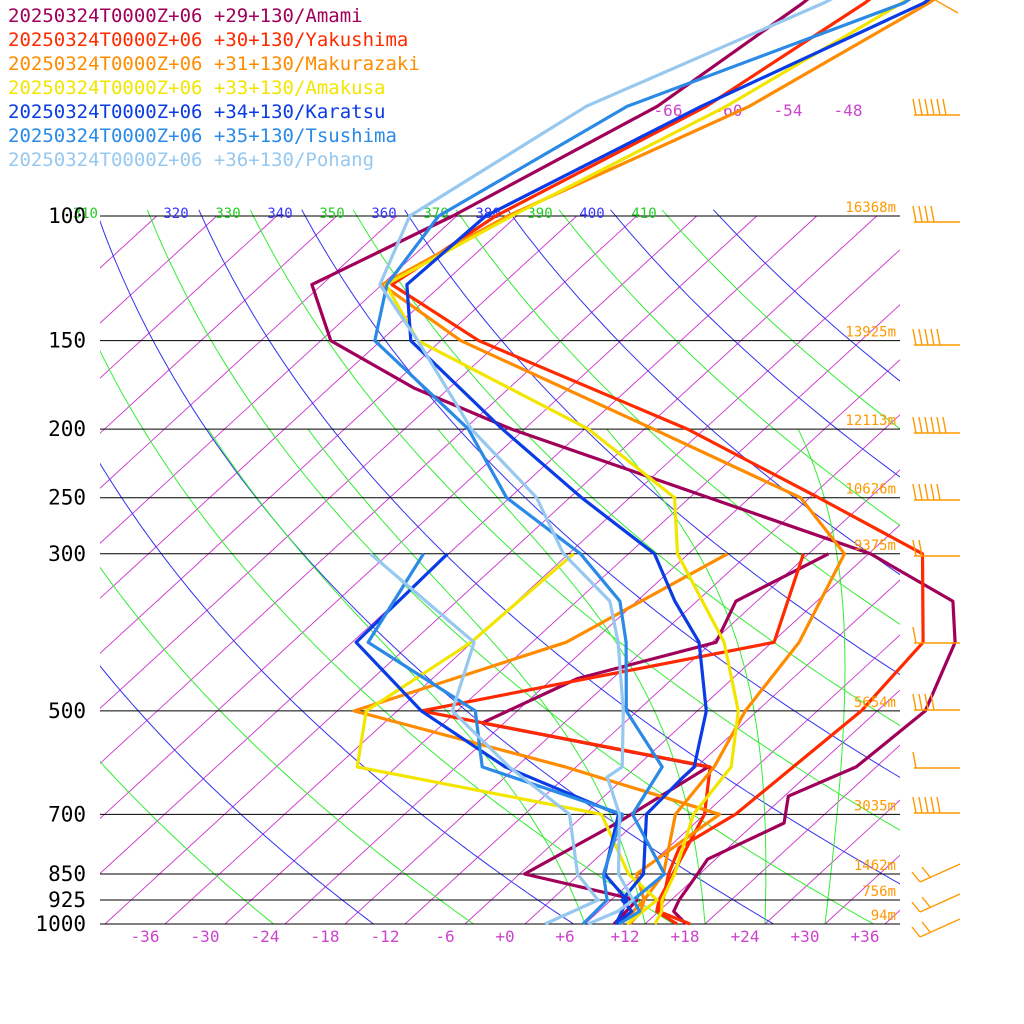  What do you see at coordinates (848, 110) in the screenshot?
I see `upper-isotherm-label: -48` at bounding box center [848, 110].